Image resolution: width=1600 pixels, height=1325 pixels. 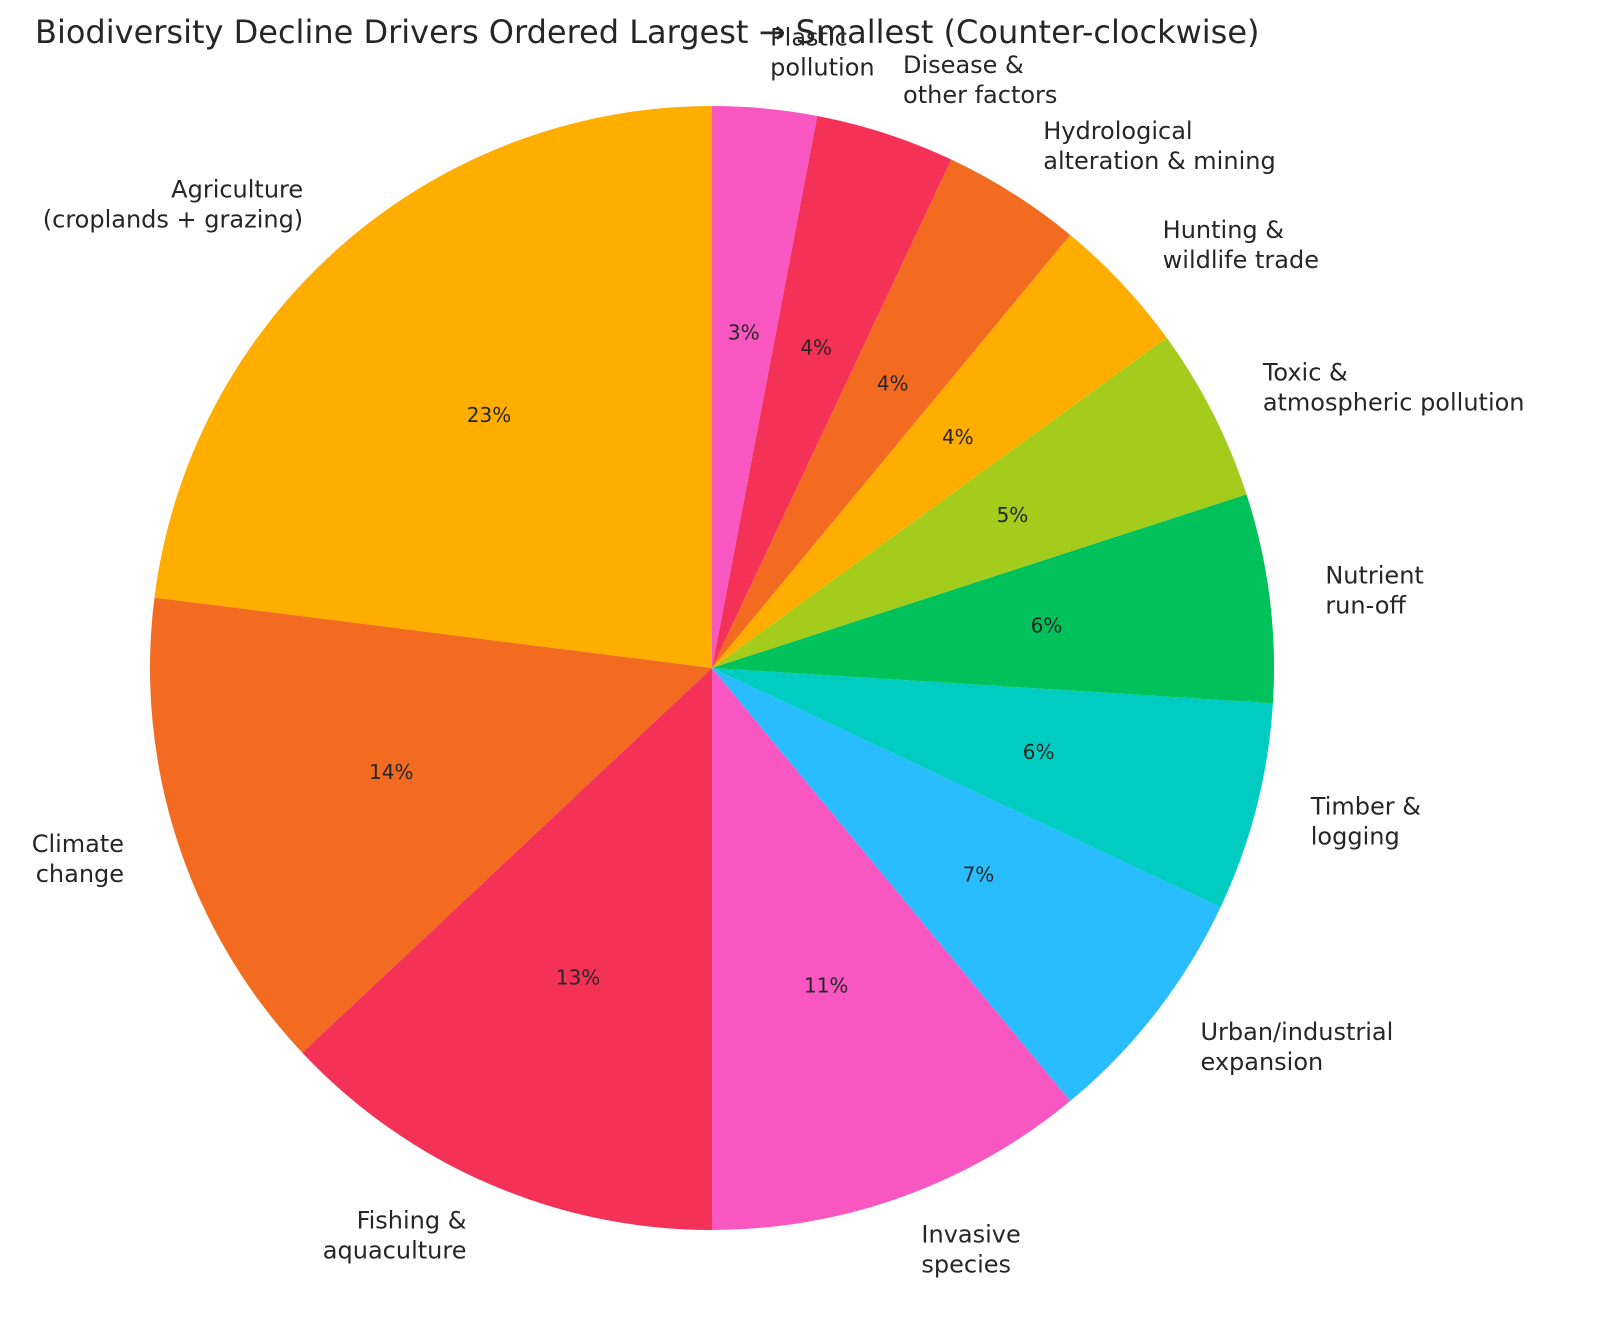 I want to click on pct-label-urban-industrial-expansion: 7%, so click(x=979, y=875).